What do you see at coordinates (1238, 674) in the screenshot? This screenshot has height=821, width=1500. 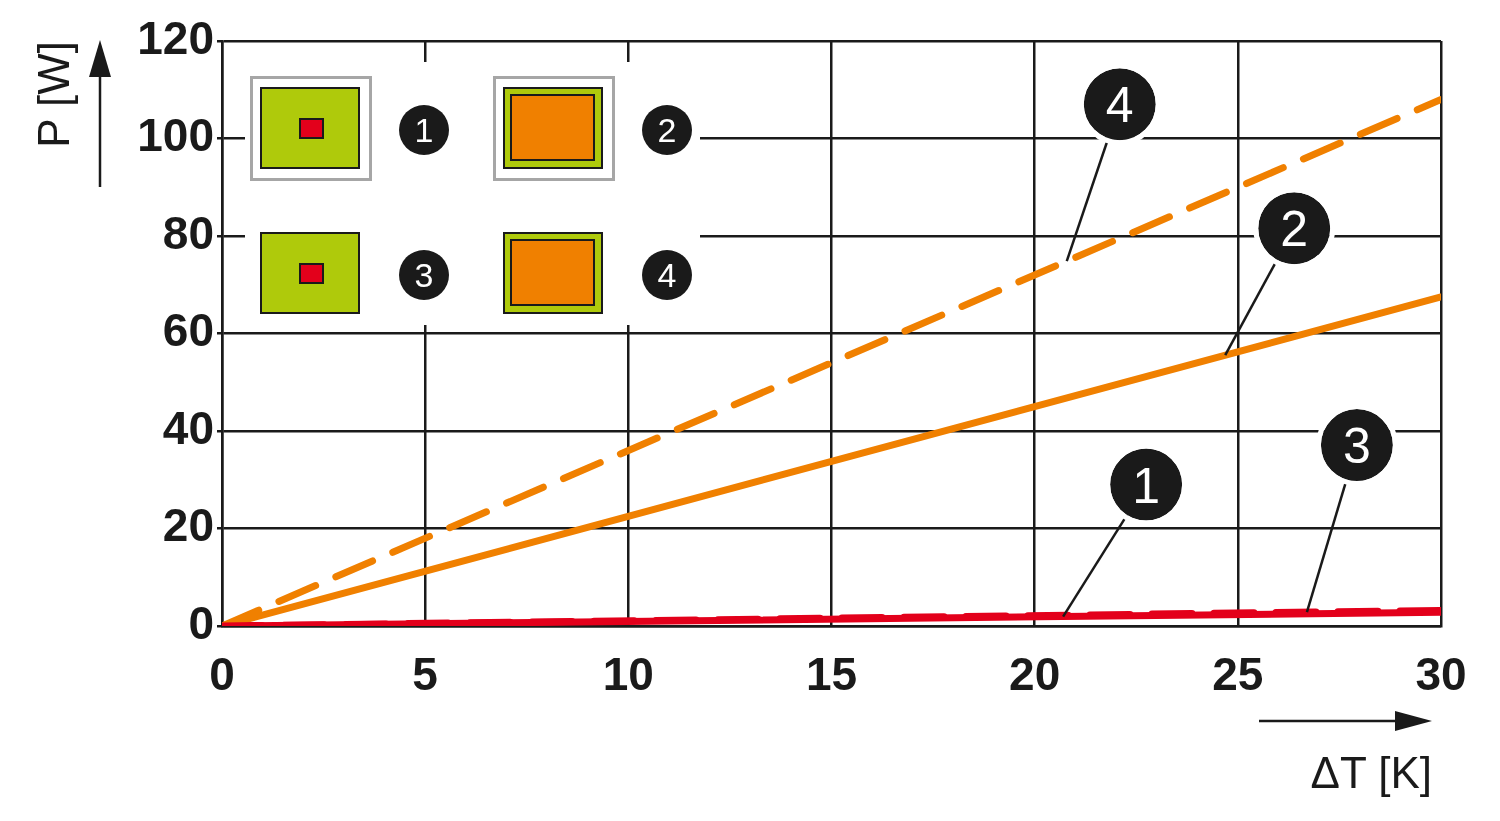 I see `x-tick-label: 25` at bounding box center [1238, 674].